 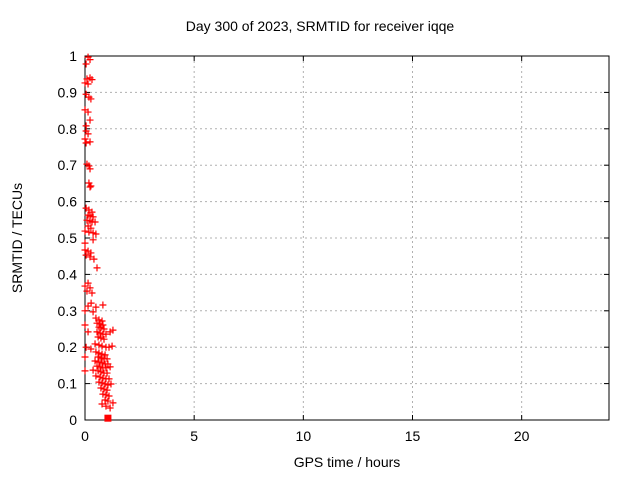 What do you see at coordinates (68, 202) in the screenshot?
I see `y-tick-label: 0.6` at bounding box center [68, 202].